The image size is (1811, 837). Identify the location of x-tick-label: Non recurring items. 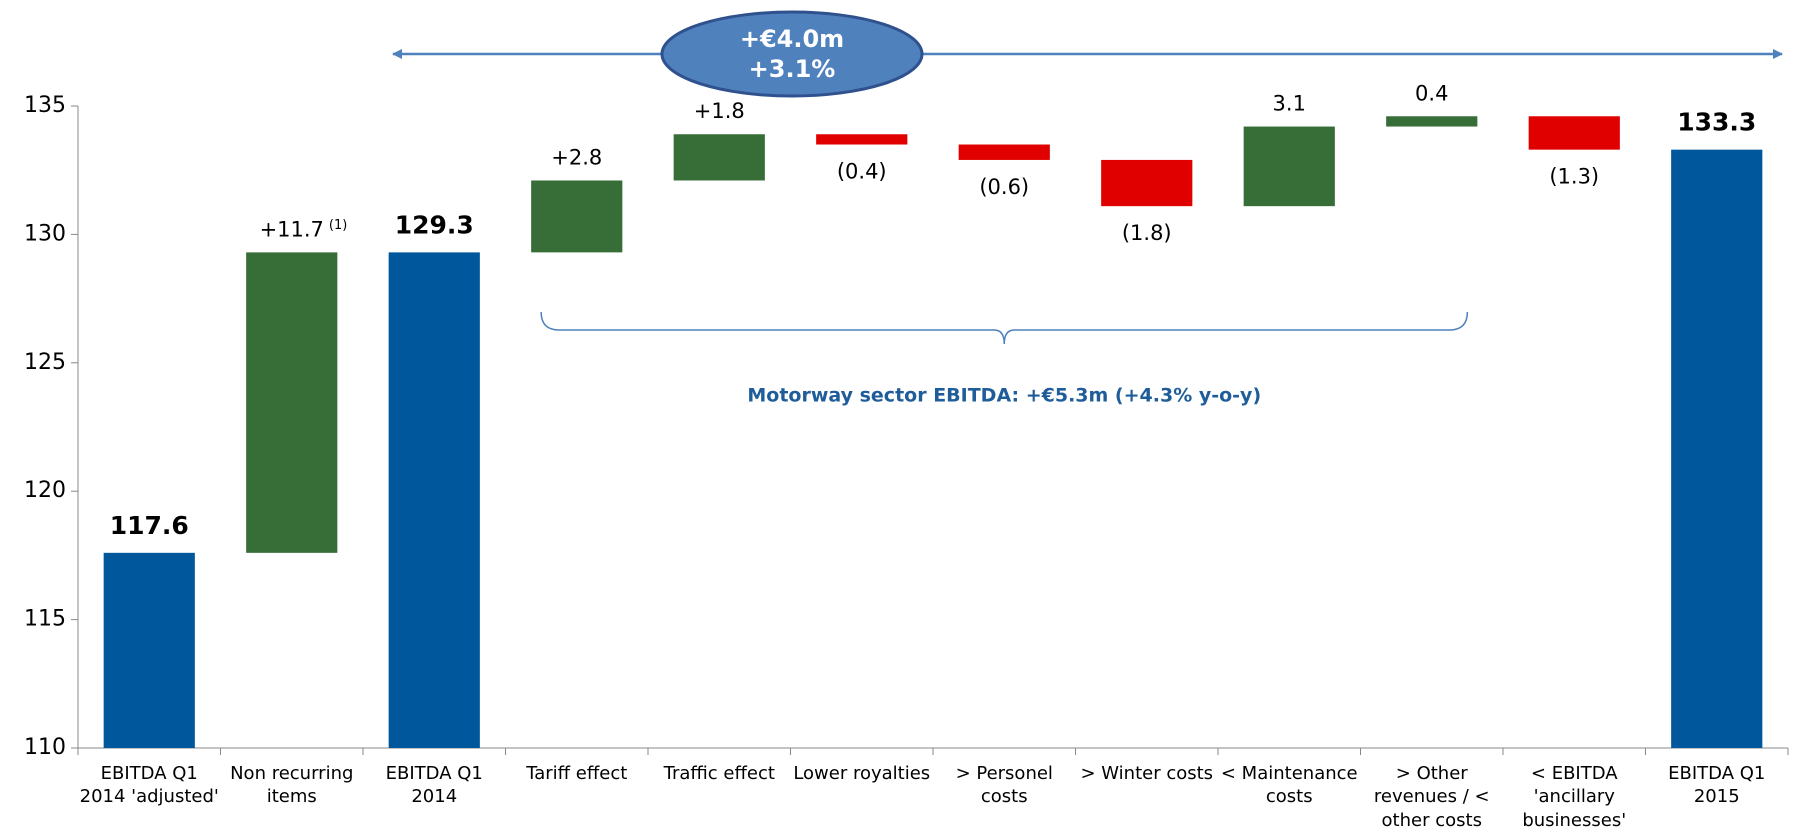
(292, 785).